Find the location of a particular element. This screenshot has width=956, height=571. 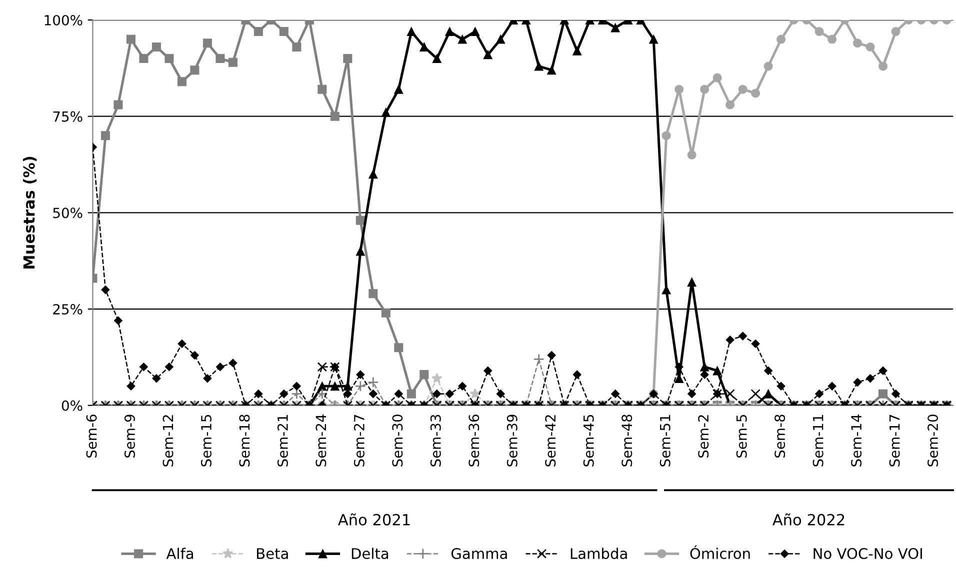

y-tick-label: 75% is located at coordinates (67, 116).